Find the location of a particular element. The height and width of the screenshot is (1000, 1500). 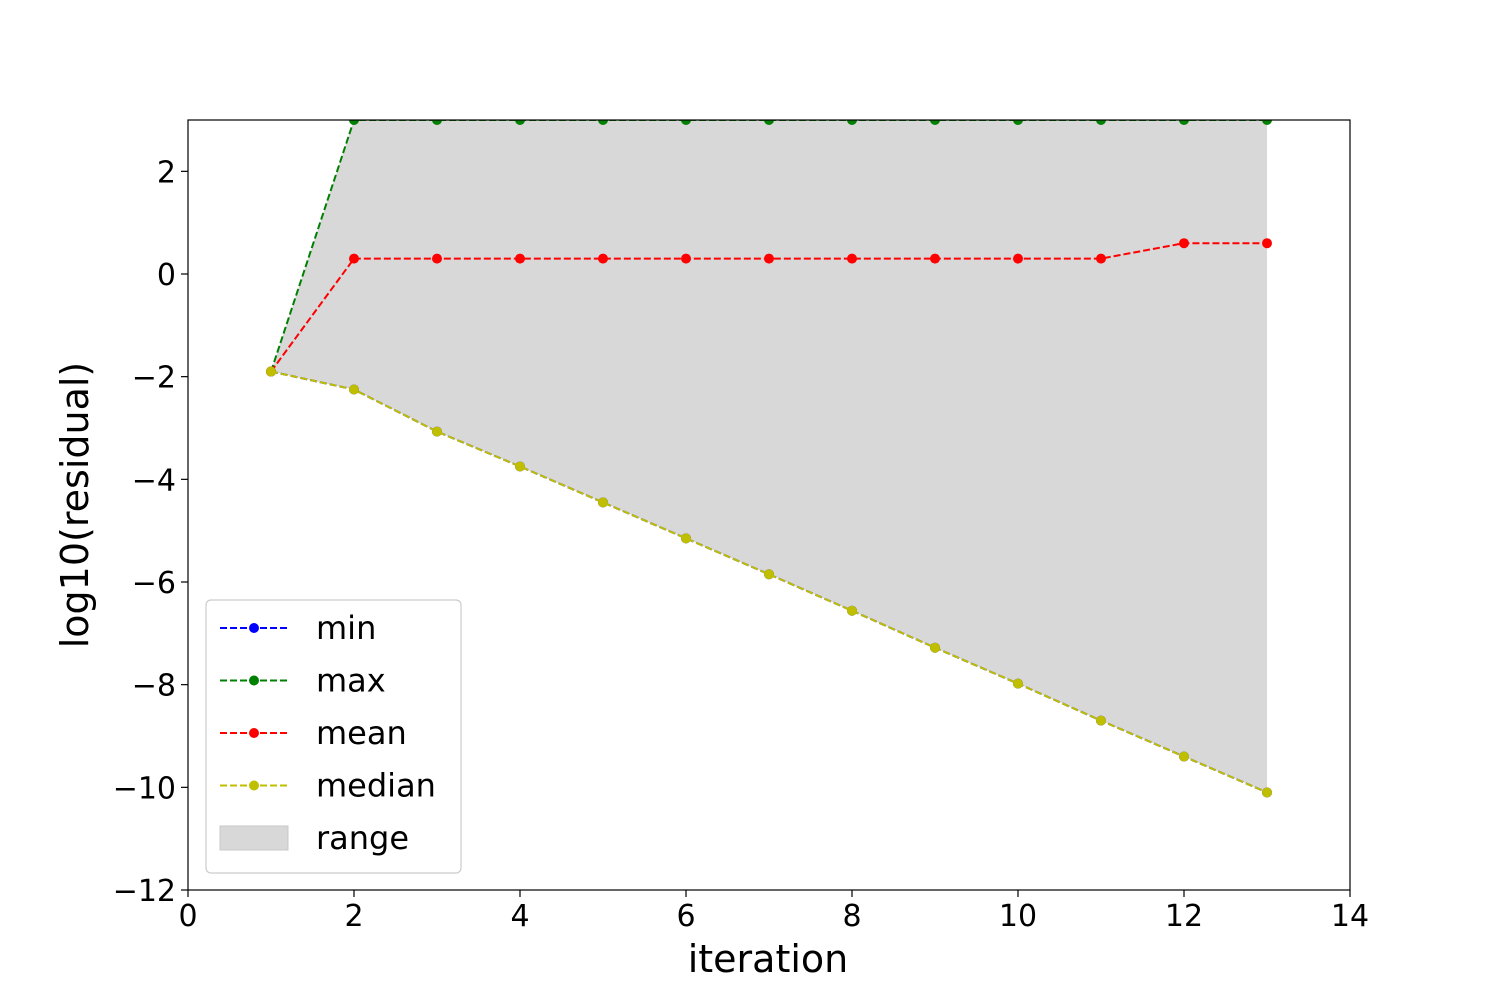

legend-marker-median is located at coordinates (254, 785).